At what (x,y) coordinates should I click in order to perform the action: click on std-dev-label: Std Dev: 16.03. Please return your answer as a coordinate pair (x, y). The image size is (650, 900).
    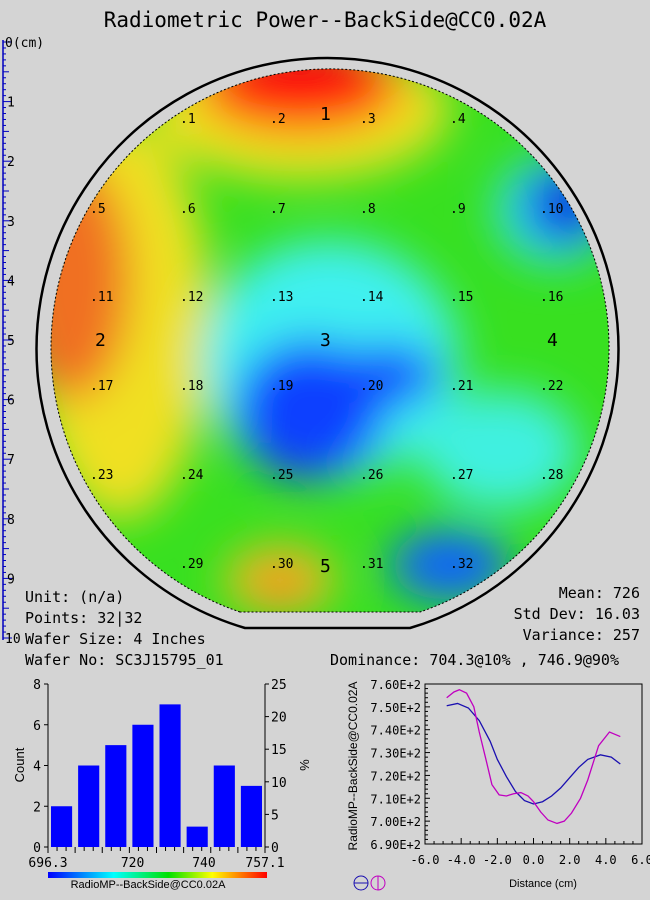
    Looking at the image, I should click on (576, 614).